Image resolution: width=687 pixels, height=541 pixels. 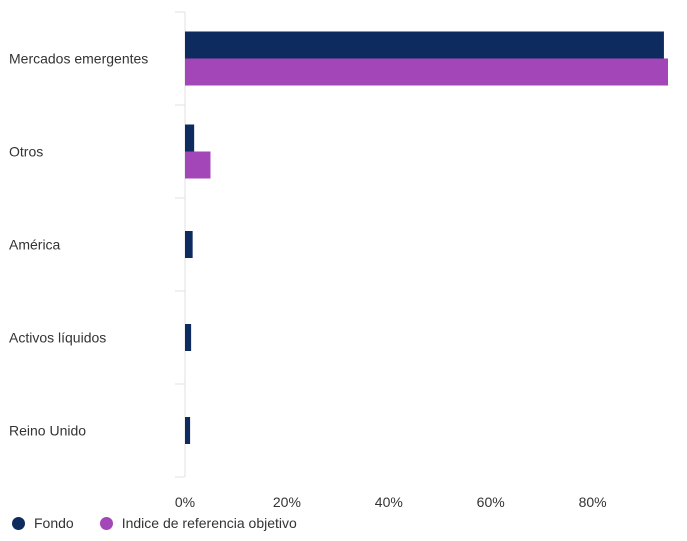 What do you see at coordinates (106, 523) in the screenshot?
I see `legend-swatch-benchmark` at bounding box center [106, 523].